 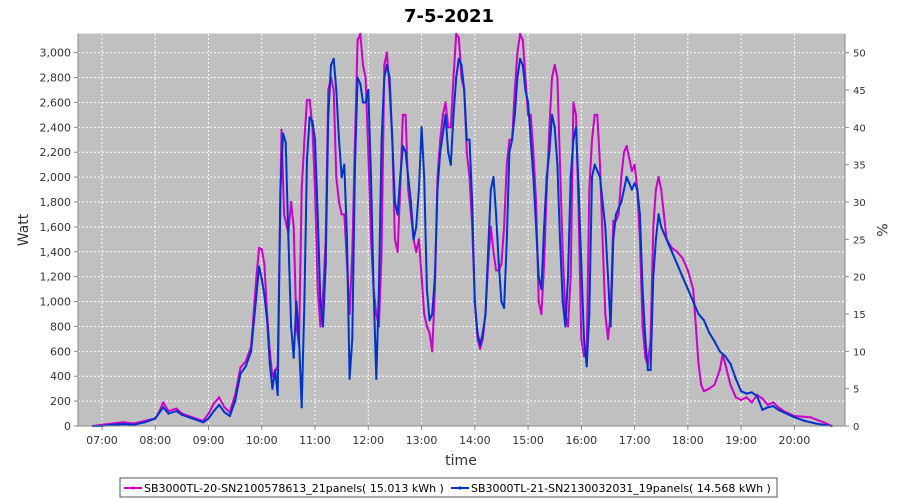 I want to click on y-tick-label: 200, so click(x=60, y=401).